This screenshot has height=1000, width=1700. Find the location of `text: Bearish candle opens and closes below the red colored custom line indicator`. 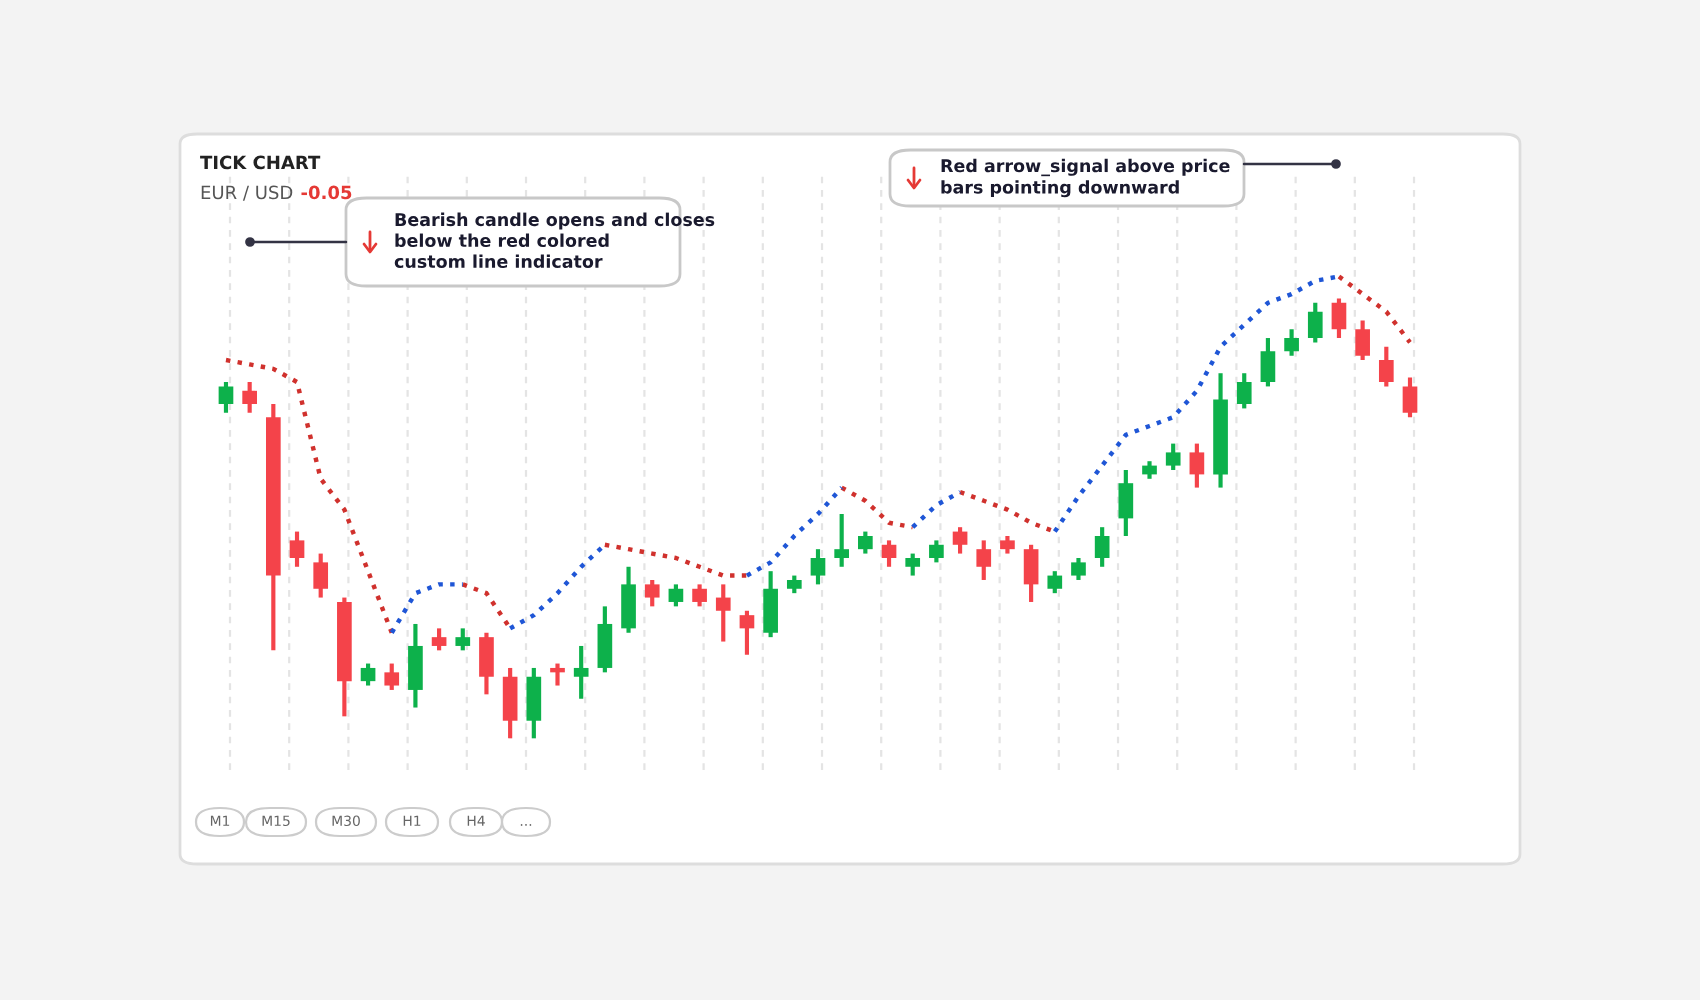

text: Bearish candle opens and closes below the red colored custom line indicator is located at coordinates (554, 240).